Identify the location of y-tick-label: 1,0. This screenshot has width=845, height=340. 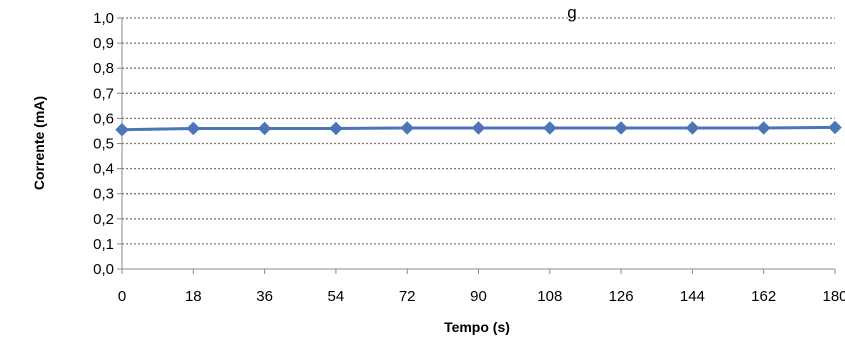
(103, 18).